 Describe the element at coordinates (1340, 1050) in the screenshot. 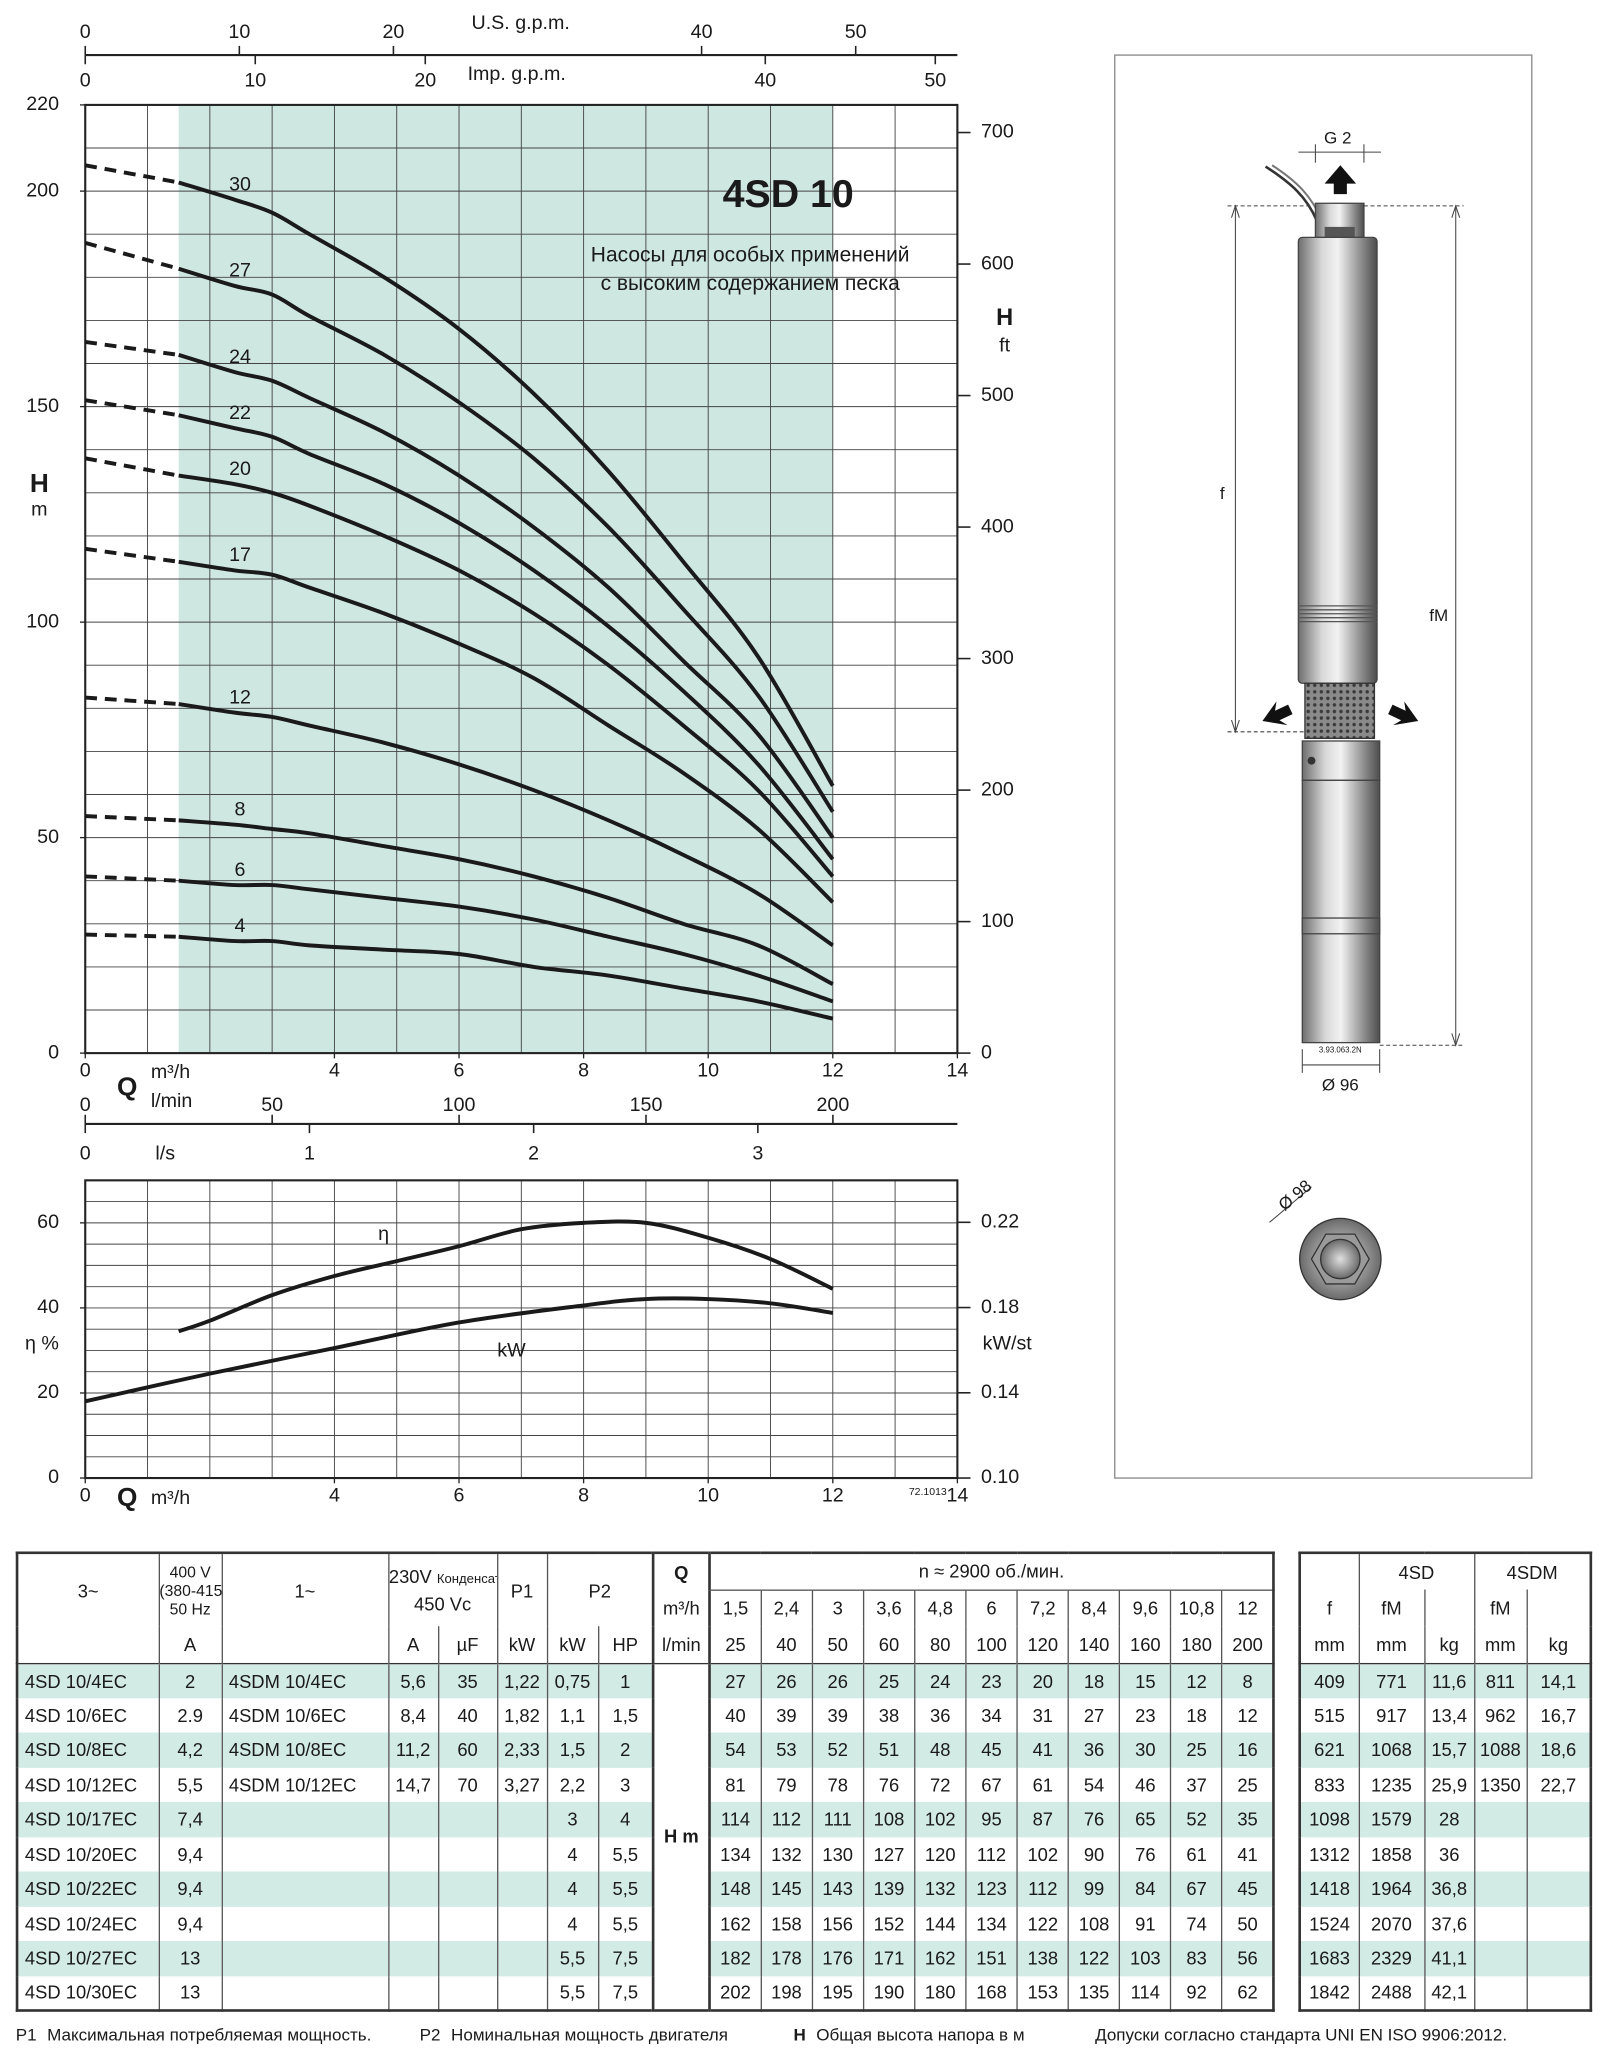

I see `diagram-code: 3.93.063.2N` at that location.